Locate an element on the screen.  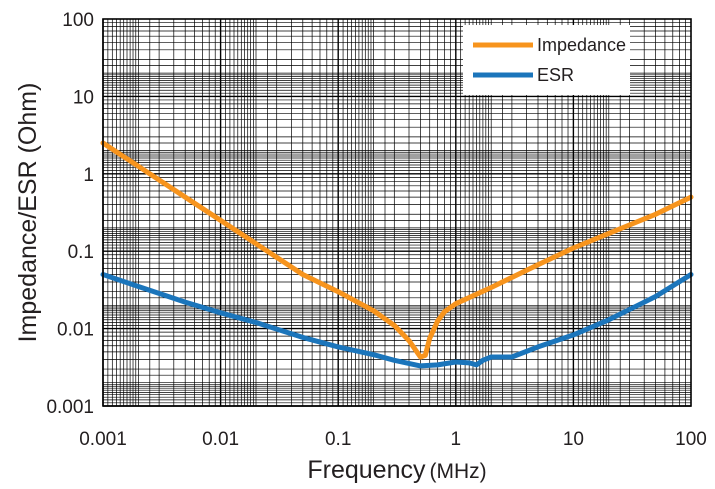
y-tick-label: 0.01 is located at coordinates (75, 330).